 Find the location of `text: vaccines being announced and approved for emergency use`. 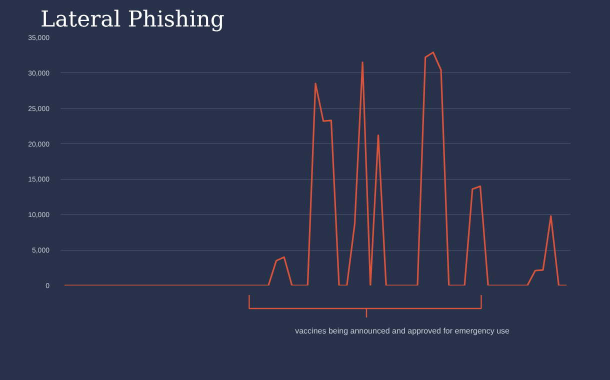

text: vaccines being announced and approved for emergency use is located at coordinates (402, 331).